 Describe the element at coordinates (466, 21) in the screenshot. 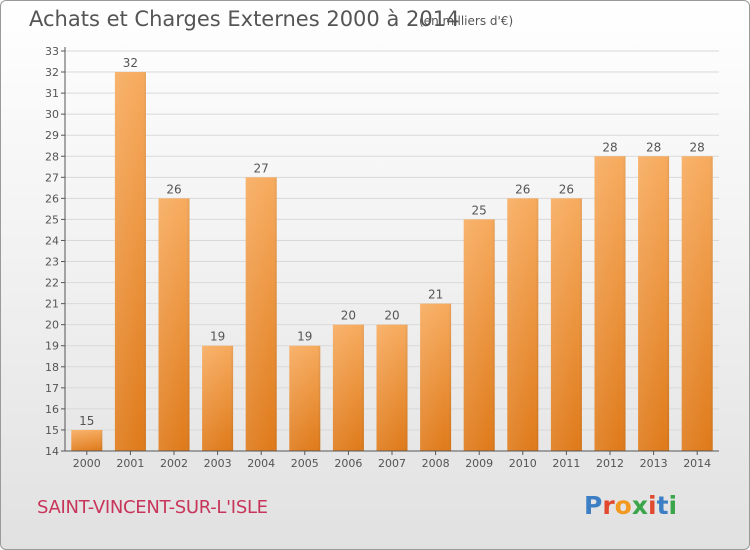

I see `chart-unit-label: (en milliers d'€)` at that location.